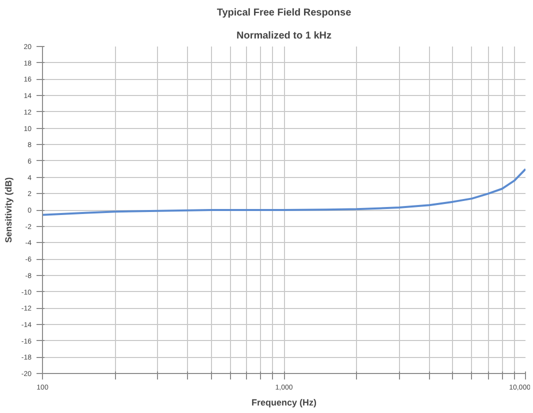 The height and width of the screenshot is (413, 533). I want to click on x-axis-title: Frequency (Hz), so click(284, 403).